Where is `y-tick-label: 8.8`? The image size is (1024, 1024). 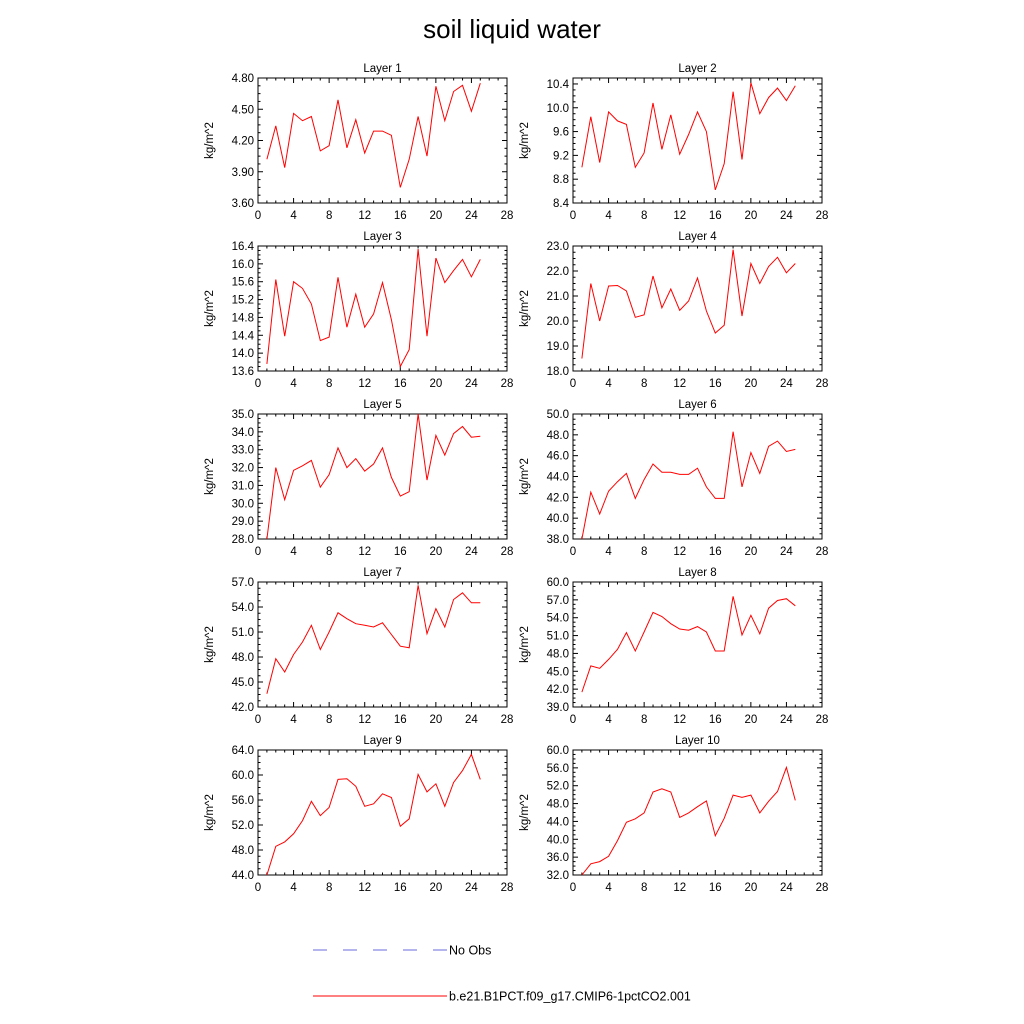 y-tick-label: 8.8 is located at coordinates (561, 180).